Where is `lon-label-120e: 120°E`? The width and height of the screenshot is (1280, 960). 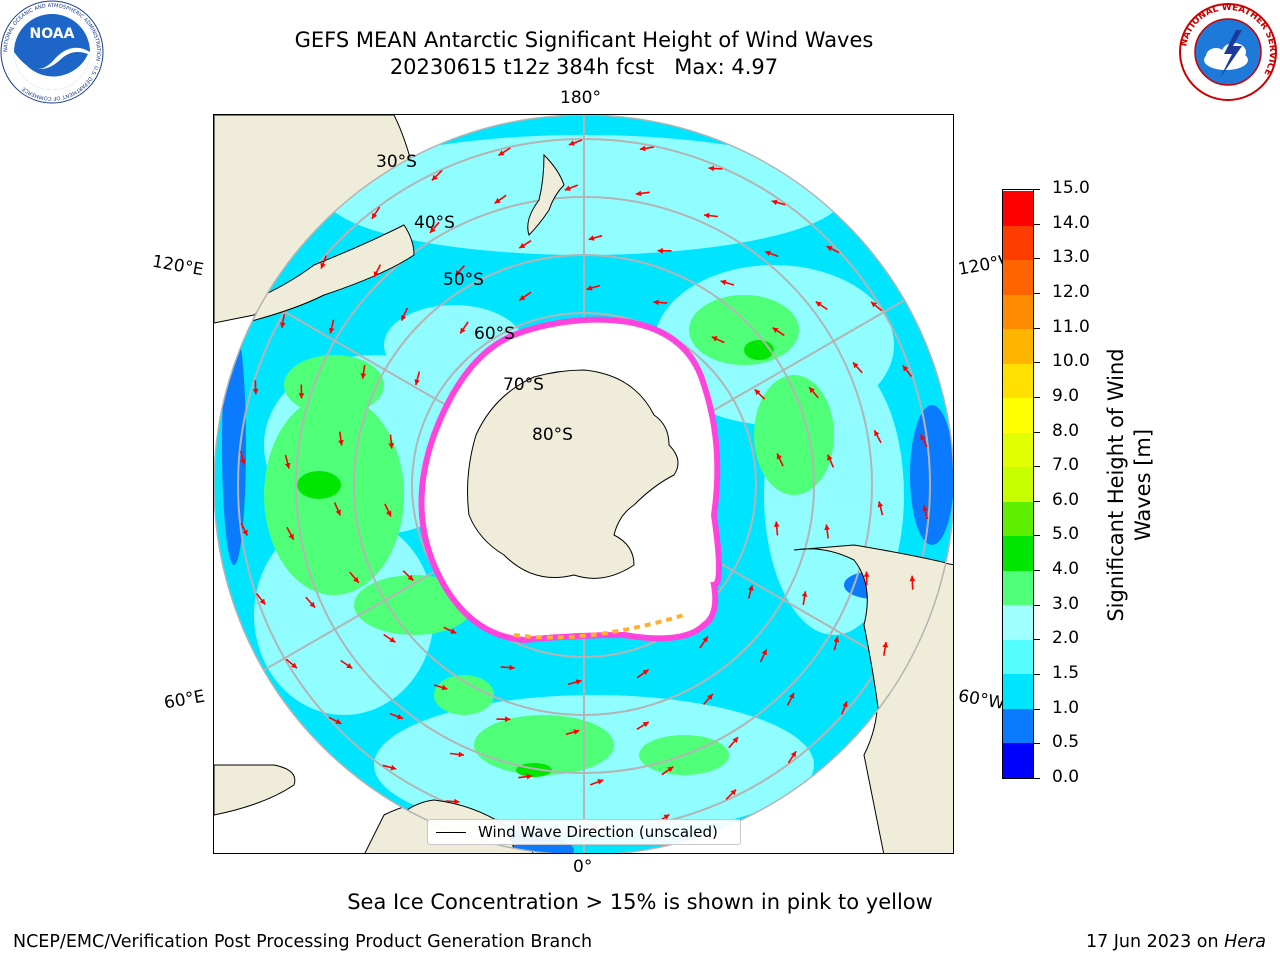
lon-label-120e: 120°E is located at coordinates (178, 266).